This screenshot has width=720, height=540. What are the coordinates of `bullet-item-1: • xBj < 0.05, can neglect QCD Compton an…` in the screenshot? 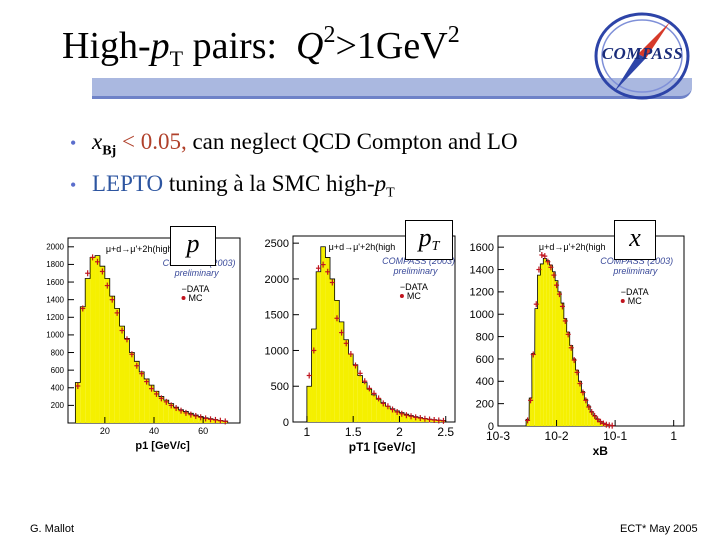 It's located at (294, 147).